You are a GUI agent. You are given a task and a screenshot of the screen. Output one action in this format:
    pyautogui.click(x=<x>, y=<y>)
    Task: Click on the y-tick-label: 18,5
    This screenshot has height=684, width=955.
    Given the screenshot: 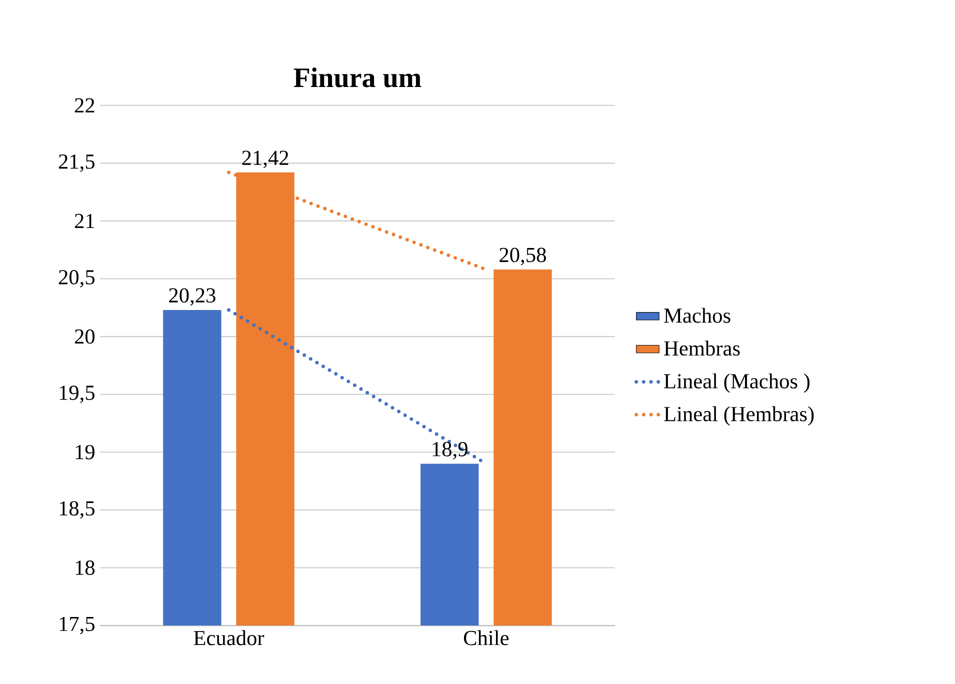 What is the action you would take?
    pyautogui.click(x=77, y=510)
    